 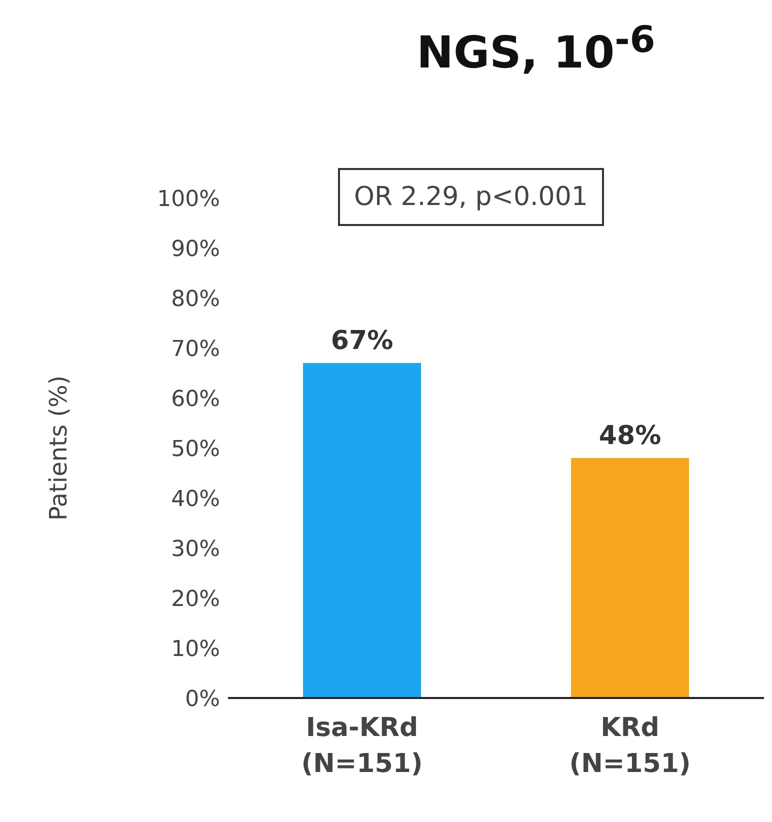 I want to click on y-tick-label: 20%, so click(x=195, y=599).